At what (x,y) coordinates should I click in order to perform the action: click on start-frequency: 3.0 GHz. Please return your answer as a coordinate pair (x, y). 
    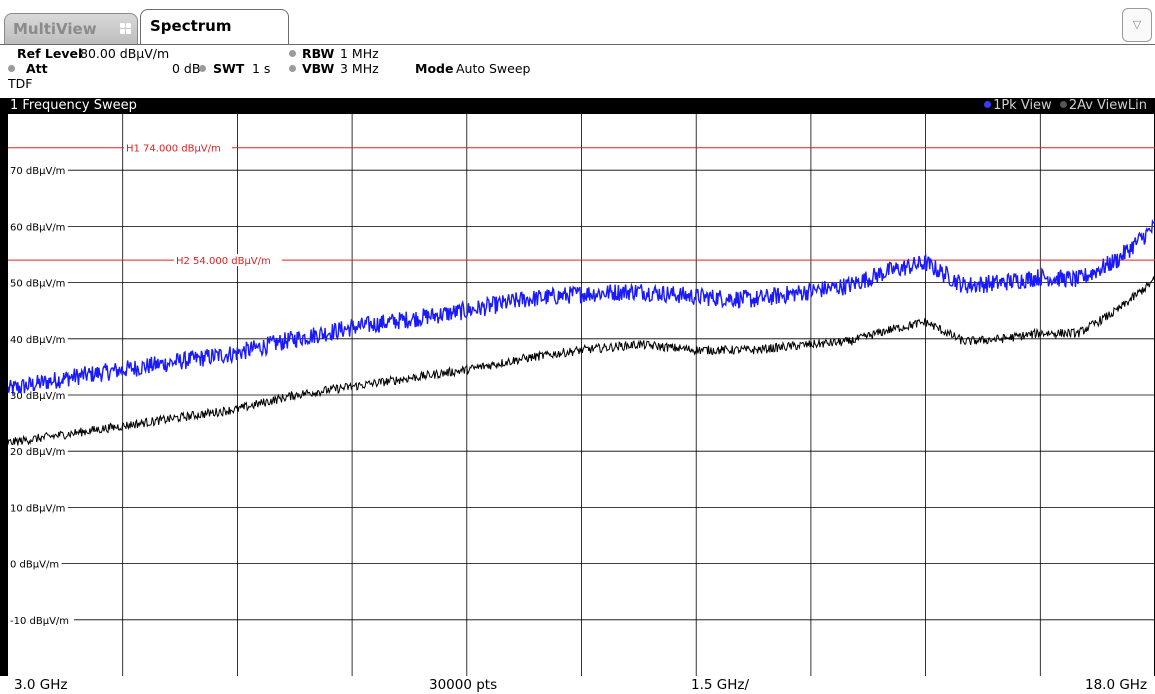
    Looking at the image, I should click on (41, 685).